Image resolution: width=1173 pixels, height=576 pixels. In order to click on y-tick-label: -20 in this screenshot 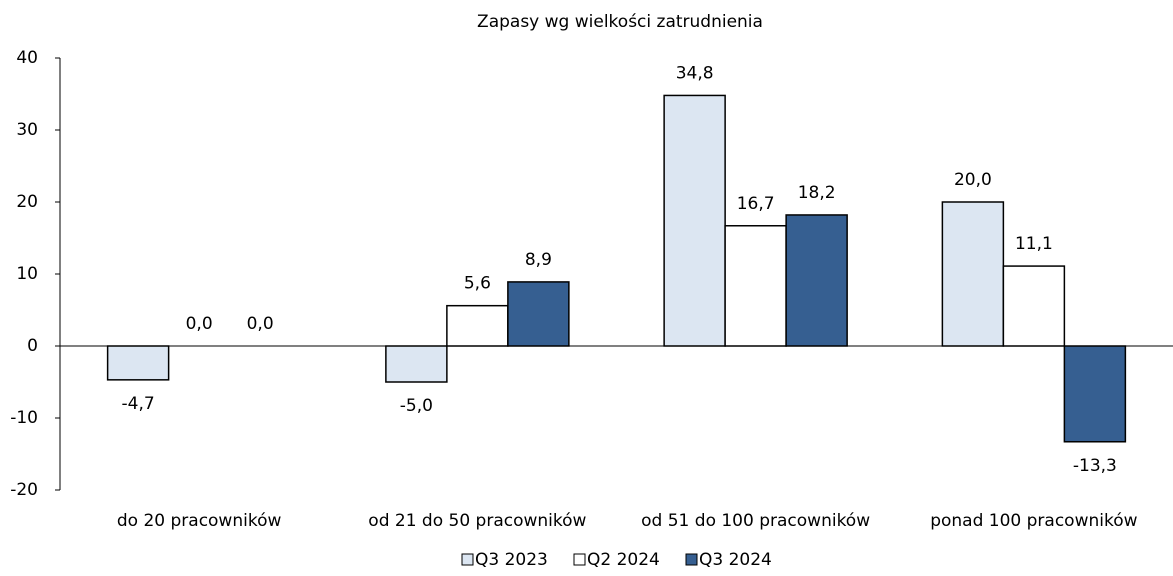, I will do `click(24, 490)`.